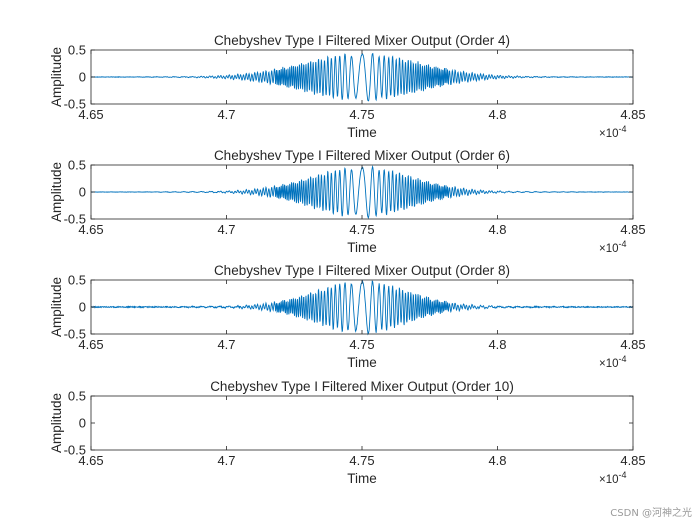  I want to click on axes-box, so click(362, 423).